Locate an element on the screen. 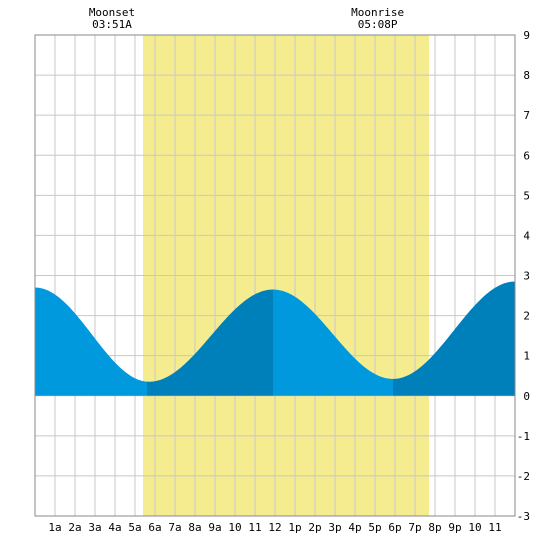 This screenshot has width=550, height=550. event-time: 05:08P is located at coordinates (378, 24).